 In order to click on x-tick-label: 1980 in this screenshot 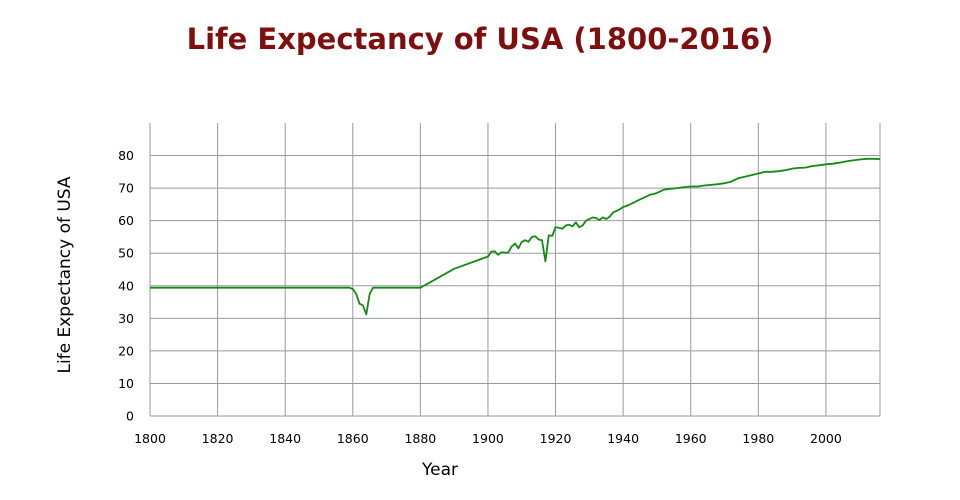, I will do `click(758, 438)`.